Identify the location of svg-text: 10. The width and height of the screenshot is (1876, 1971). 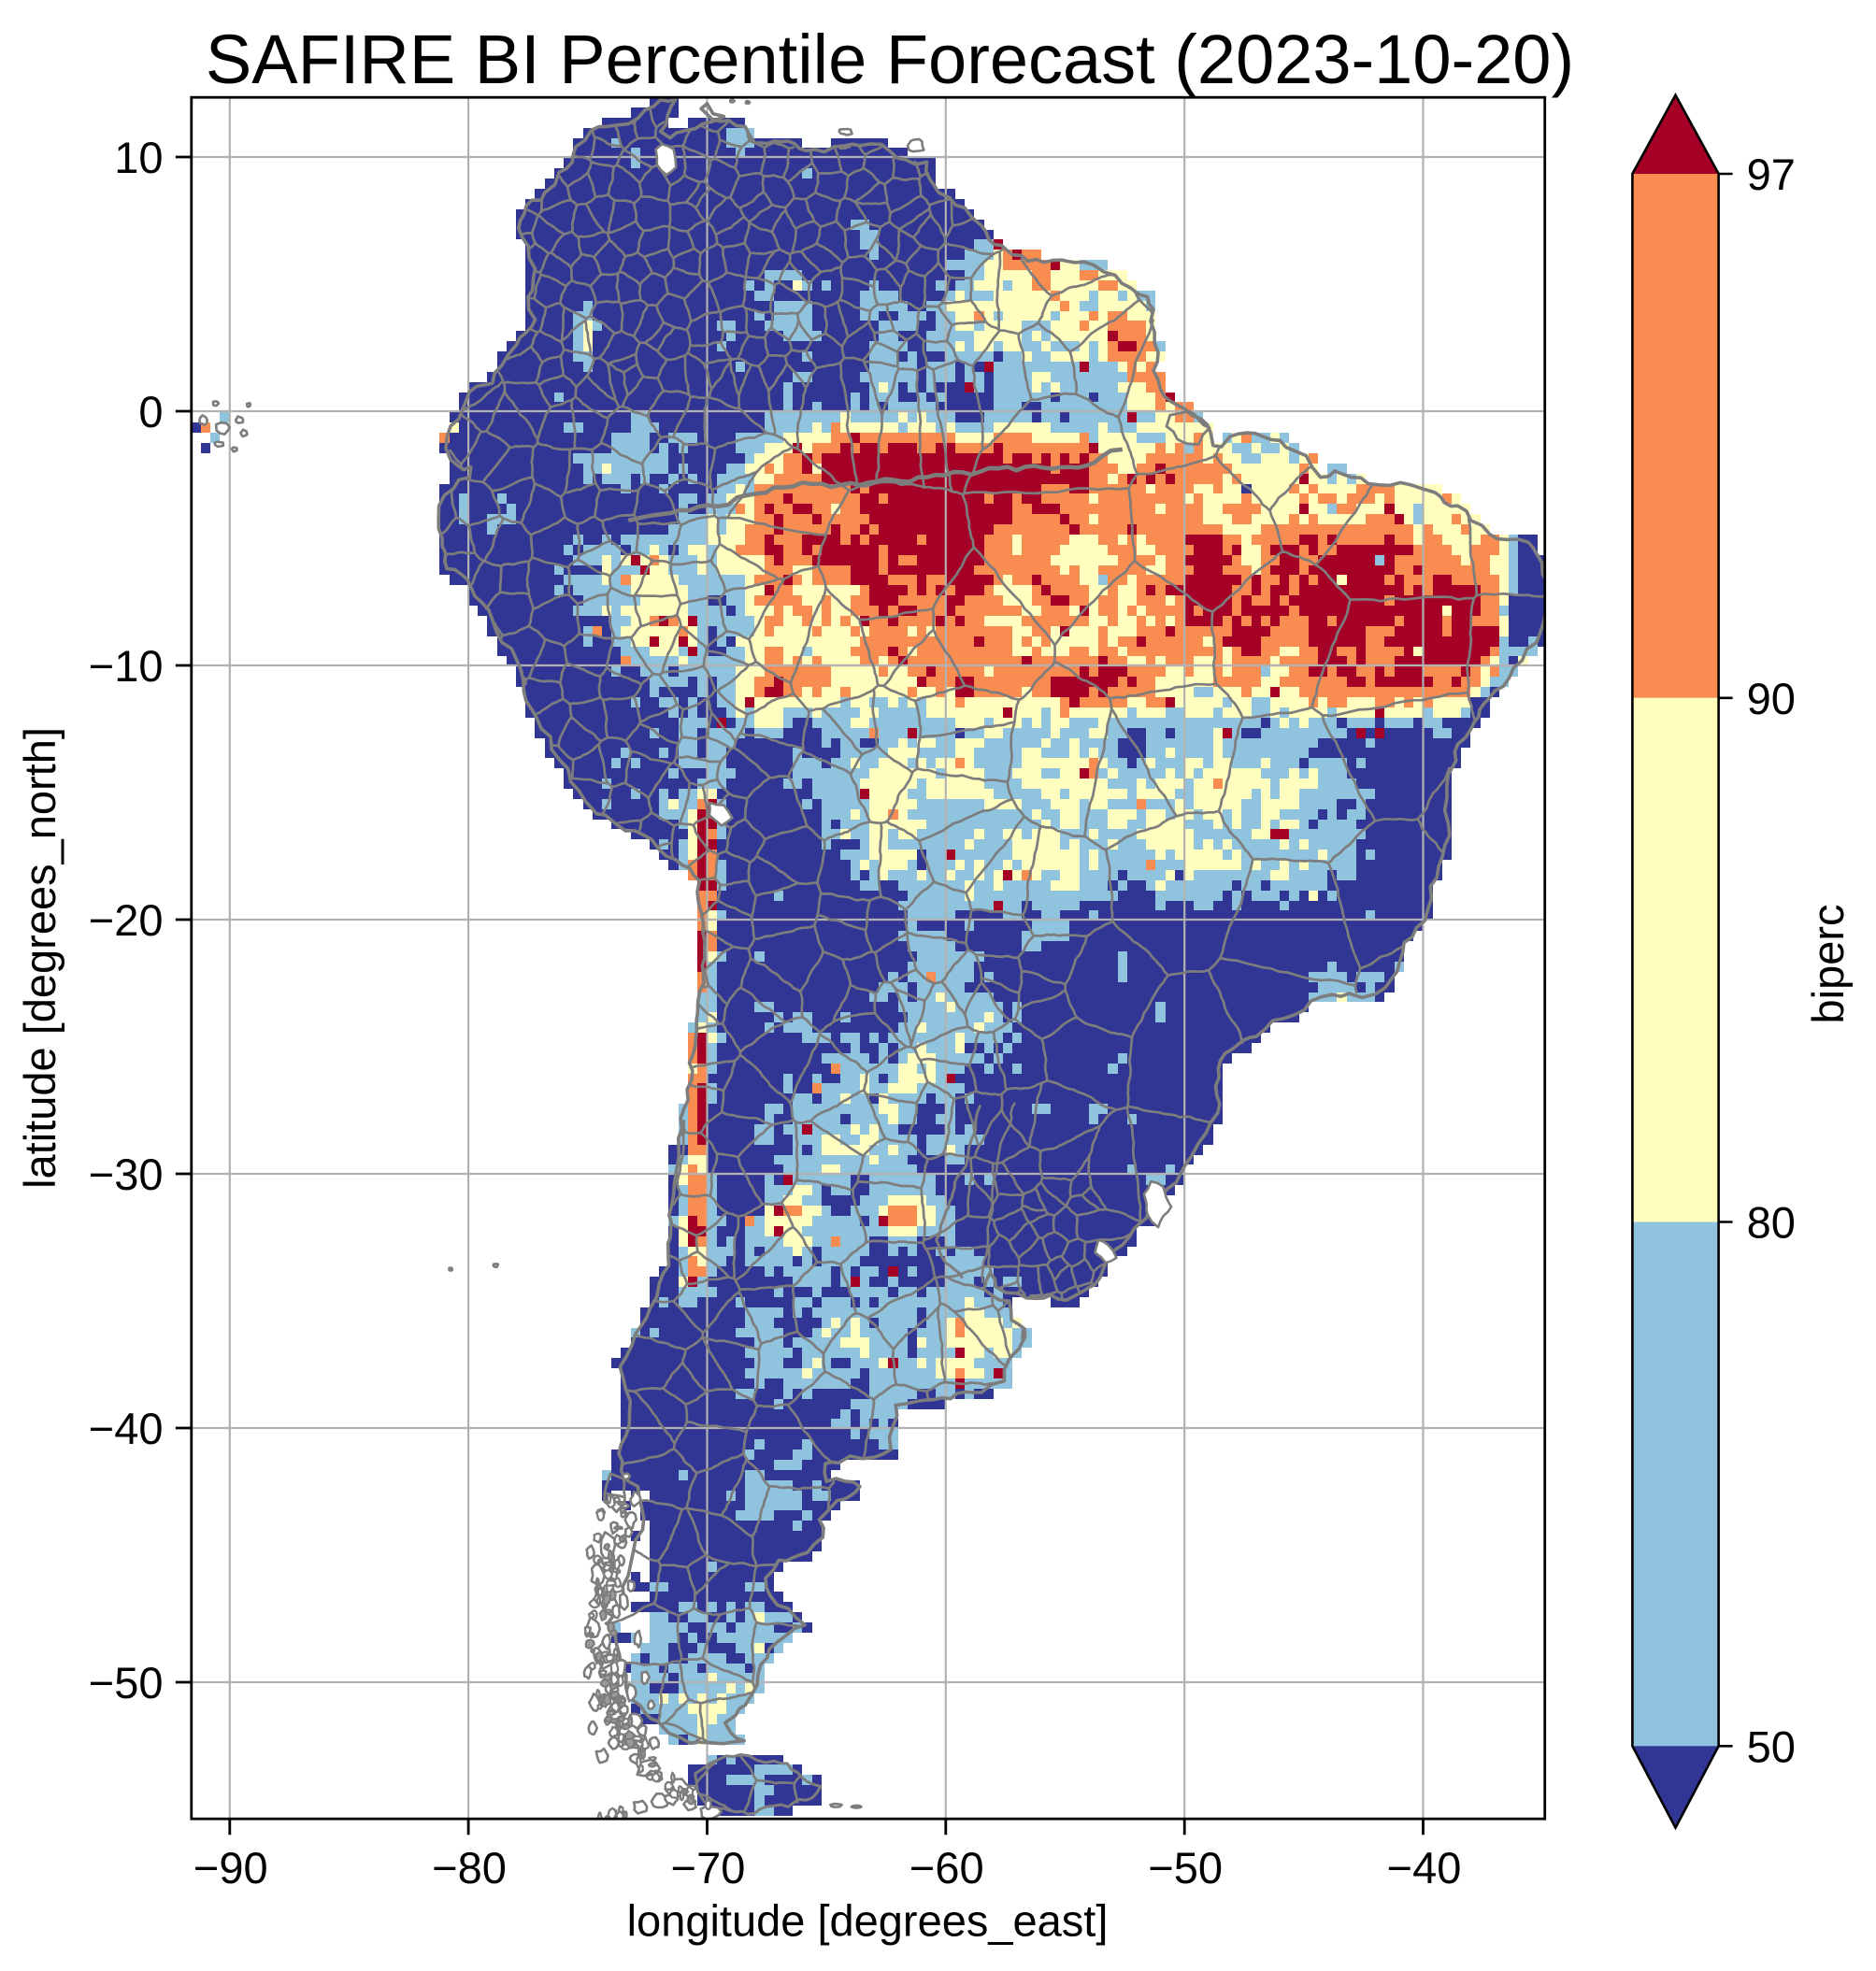
(139, 158).